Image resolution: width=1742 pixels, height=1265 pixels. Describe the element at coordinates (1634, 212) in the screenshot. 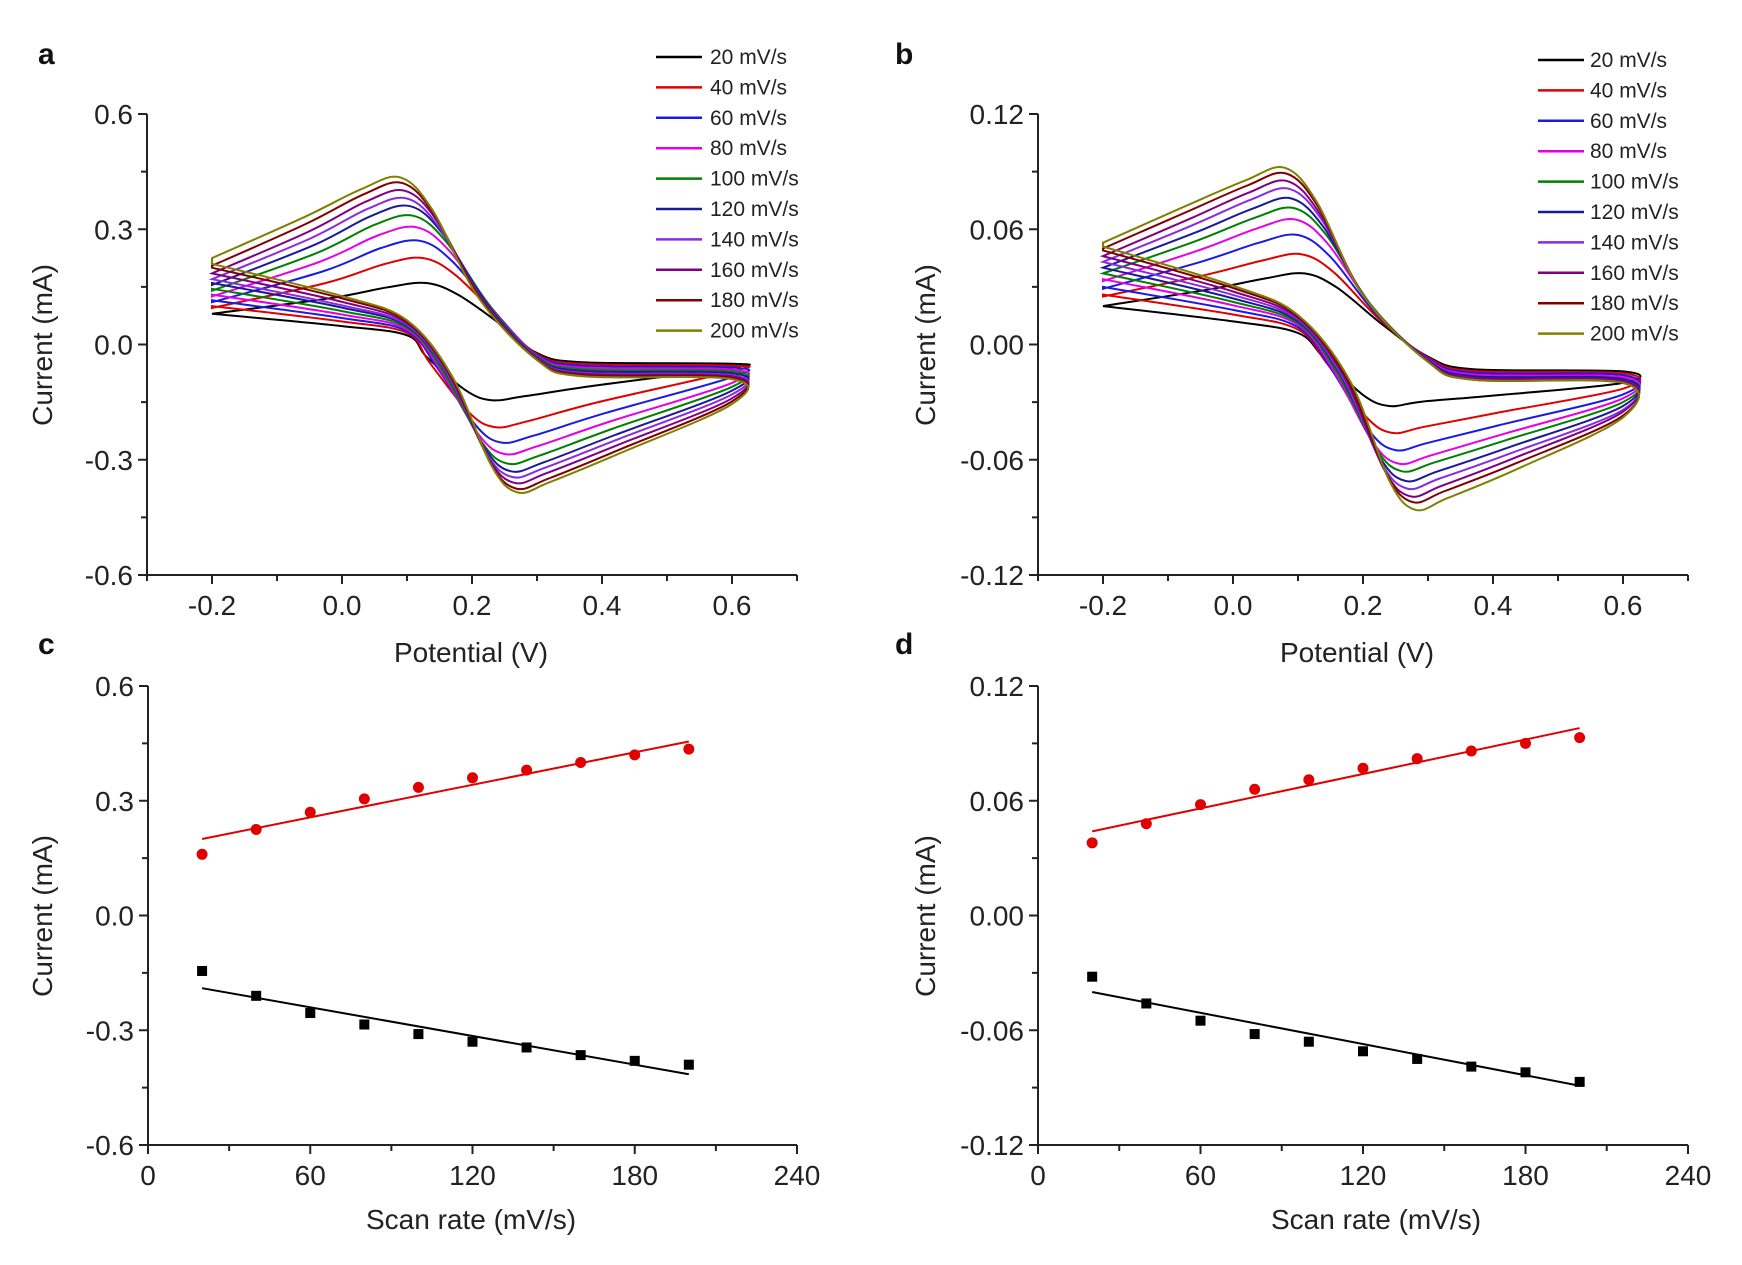

I see `legend-label: 120 mV/s` at that location.